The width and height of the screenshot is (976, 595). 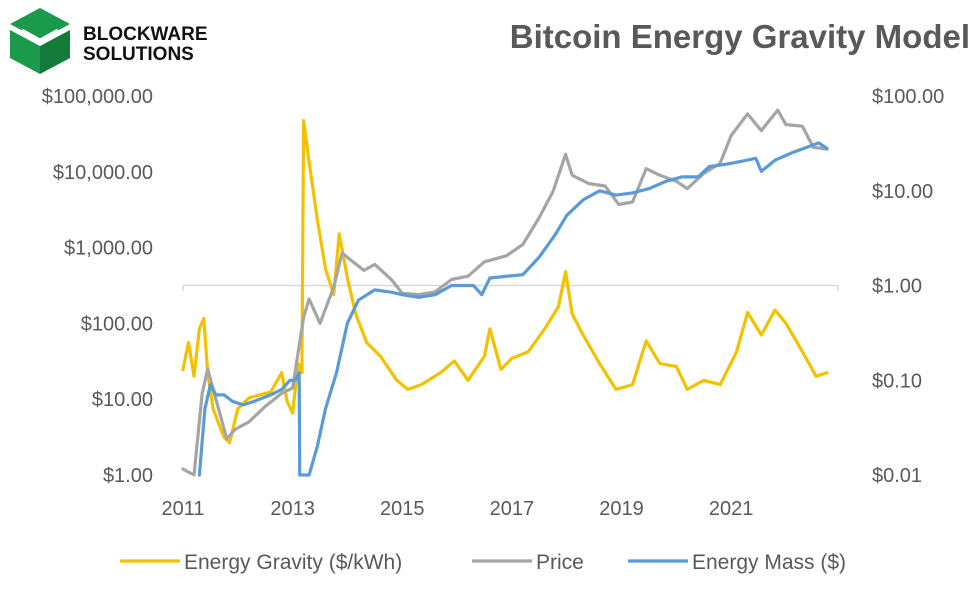 I want to click on left-tick-label: $100.00, so click(x=117, y=324).